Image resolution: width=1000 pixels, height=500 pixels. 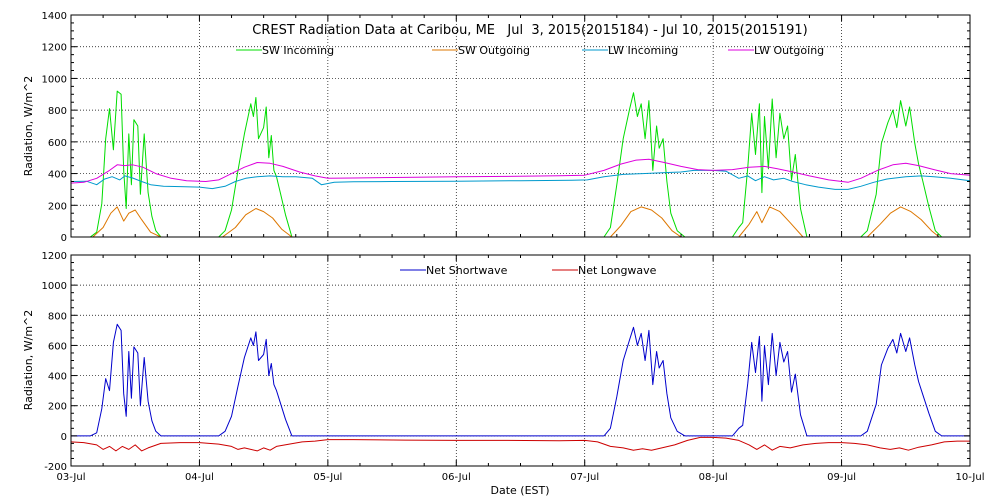 I want to click on x-tick-label: 10-Jul, so click(x=970, y=477).